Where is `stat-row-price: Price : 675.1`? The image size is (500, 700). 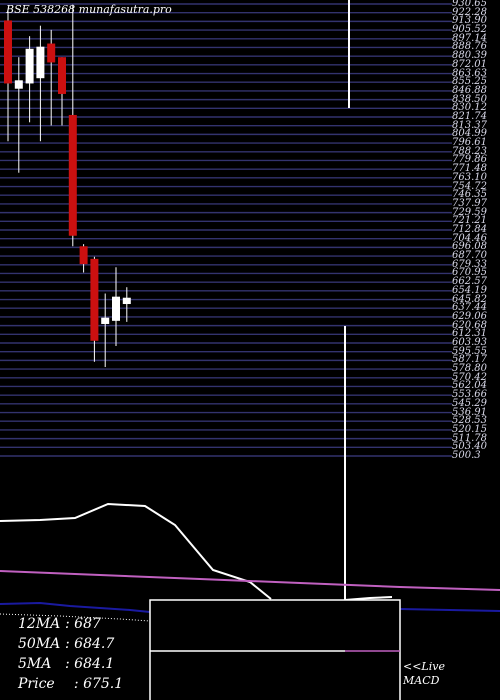
stat-row-price: Price : 675.1 is located at coordinates (70, 684).